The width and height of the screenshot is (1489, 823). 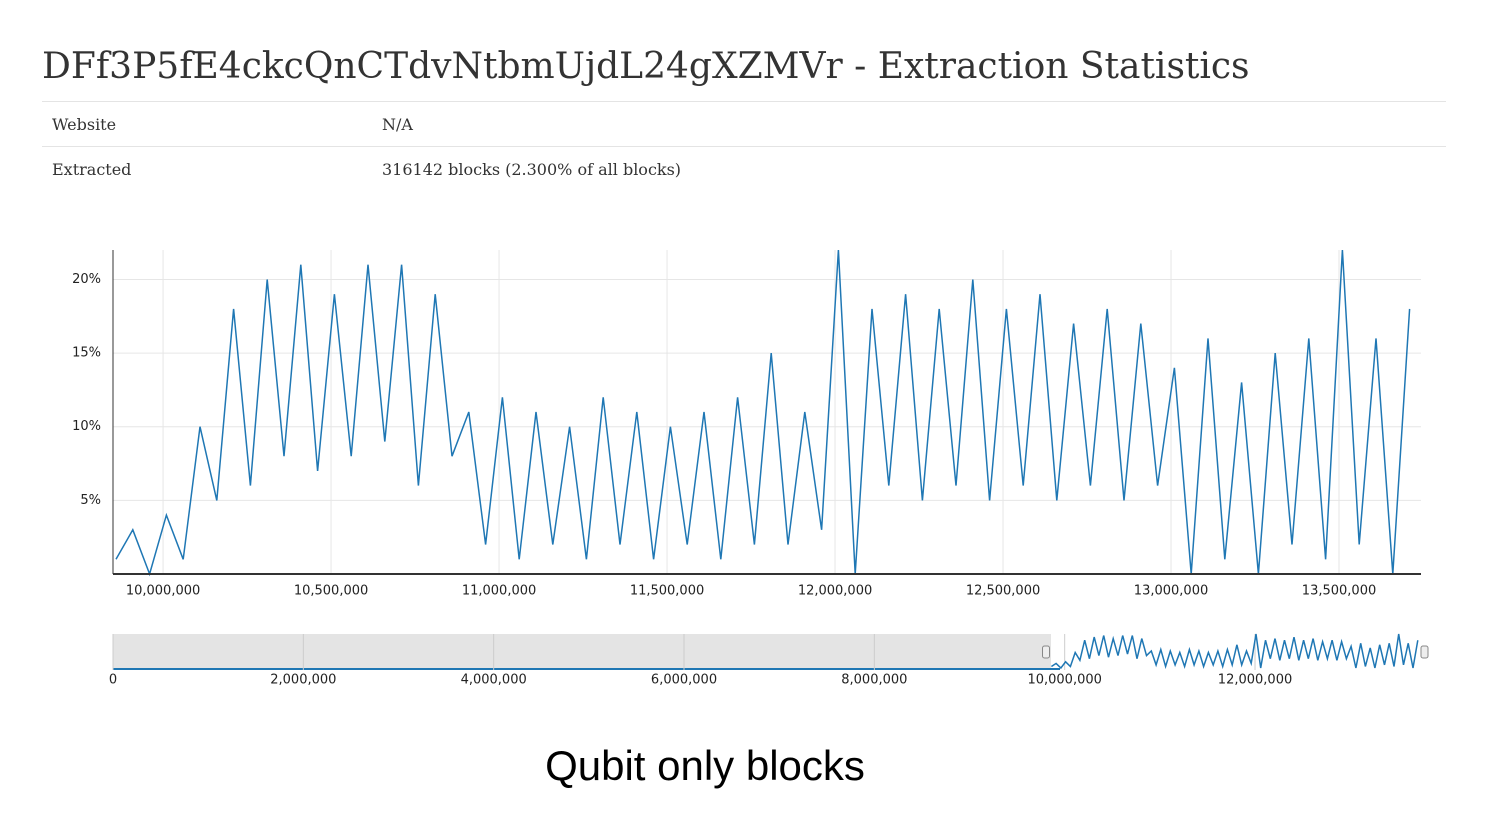 What do you see at coordinates (86, 279) in the screenshot?
I see `y-tick-label: 20%` at bounding box center [86, 279].